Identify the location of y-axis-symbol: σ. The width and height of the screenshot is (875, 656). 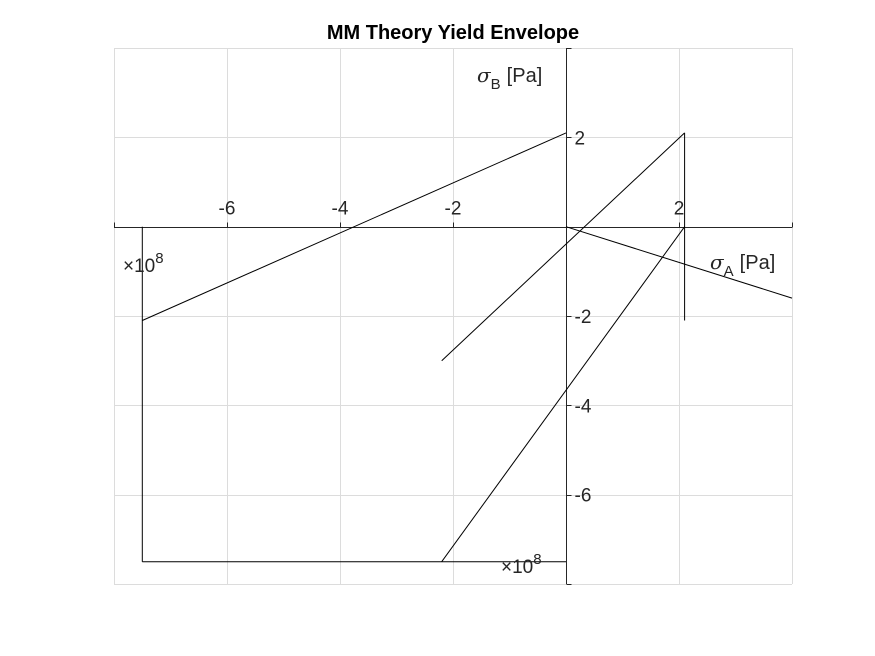
(484, 75).